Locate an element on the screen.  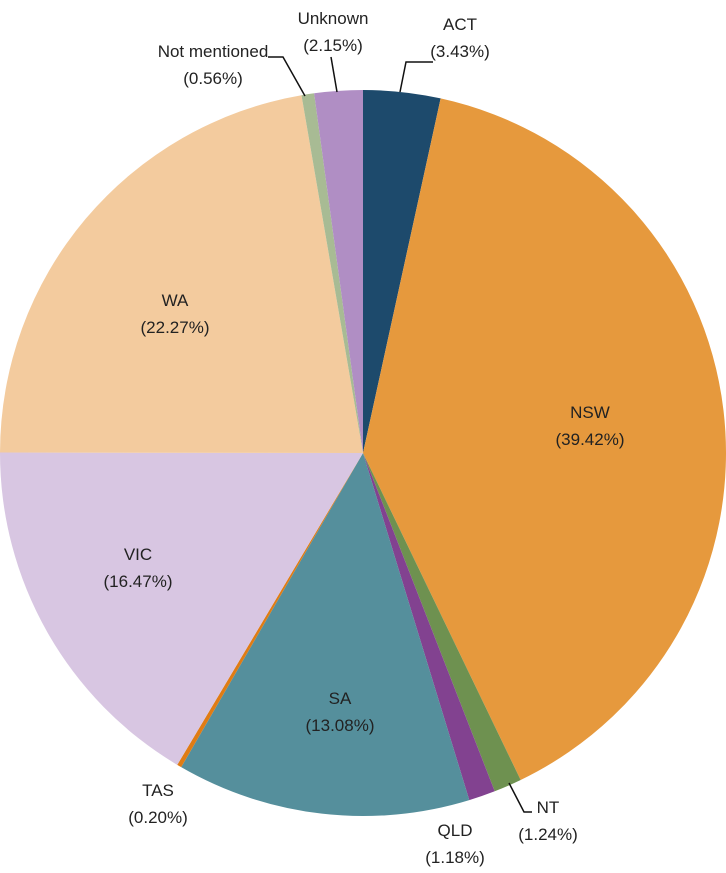
slice-percent-unknown: (2.15%) is located at coordinates (333, 45).